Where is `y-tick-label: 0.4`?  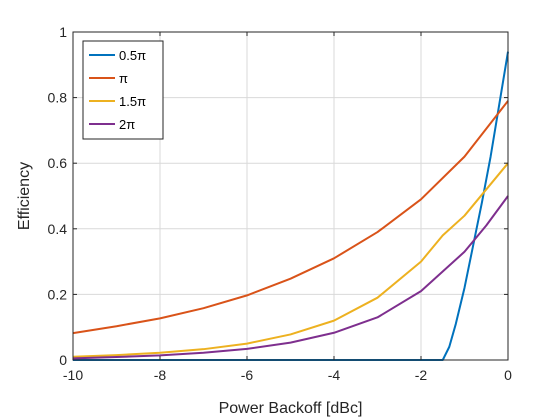 y-tick-label: 0.4 is located at coordinates (58, 229).